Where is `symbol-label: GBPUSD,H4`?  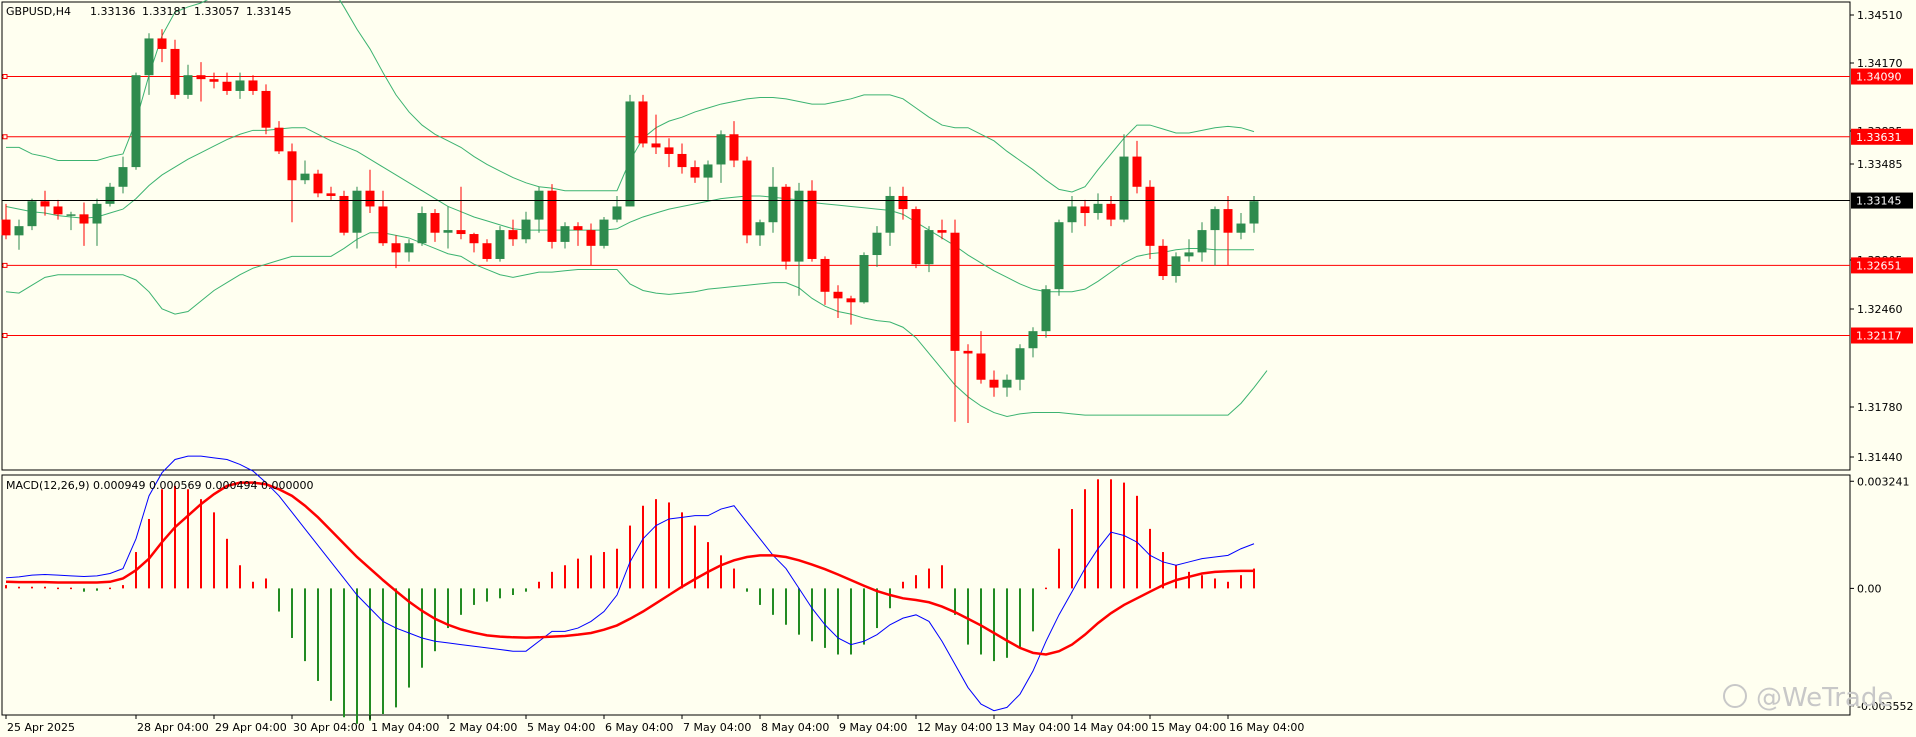
symbol-label: GBPUSD,H4 is located at coordinates (38, 11).